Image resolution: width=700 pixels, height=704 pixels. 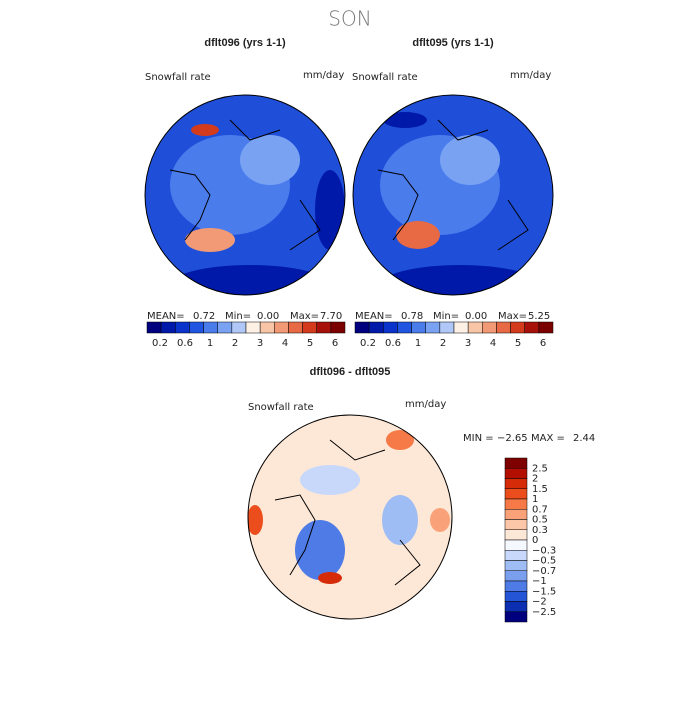 What do you see at coordinates (350, 372) in the screenshot?
I see `panel-title: dflt096 - dflt095` at bounding box center [350, 372].